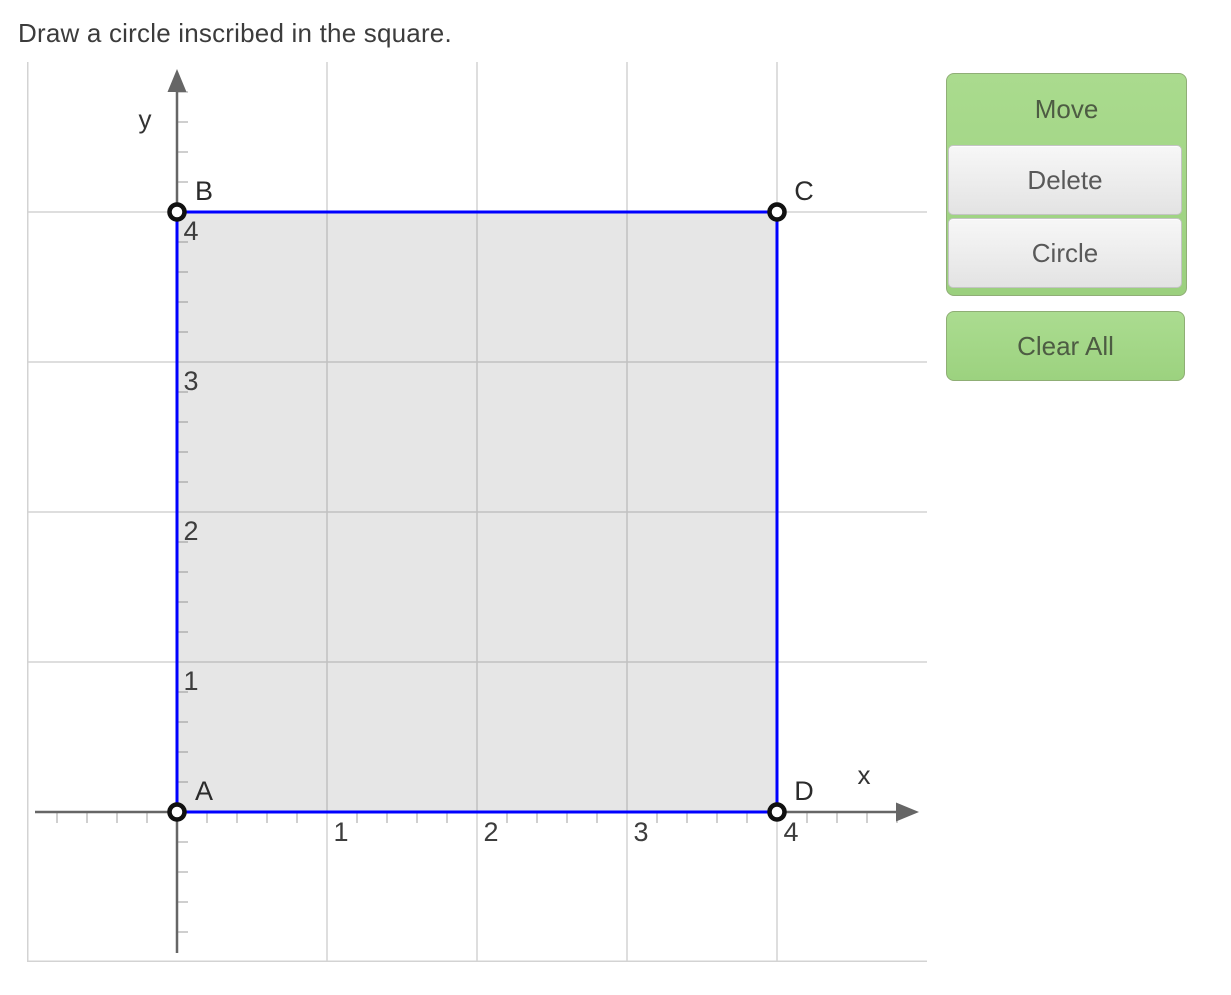  What do you see at coordinates (190, 531) in the screenshot?
I see `y-tick-label: 2` at bounding box center [190, 531].